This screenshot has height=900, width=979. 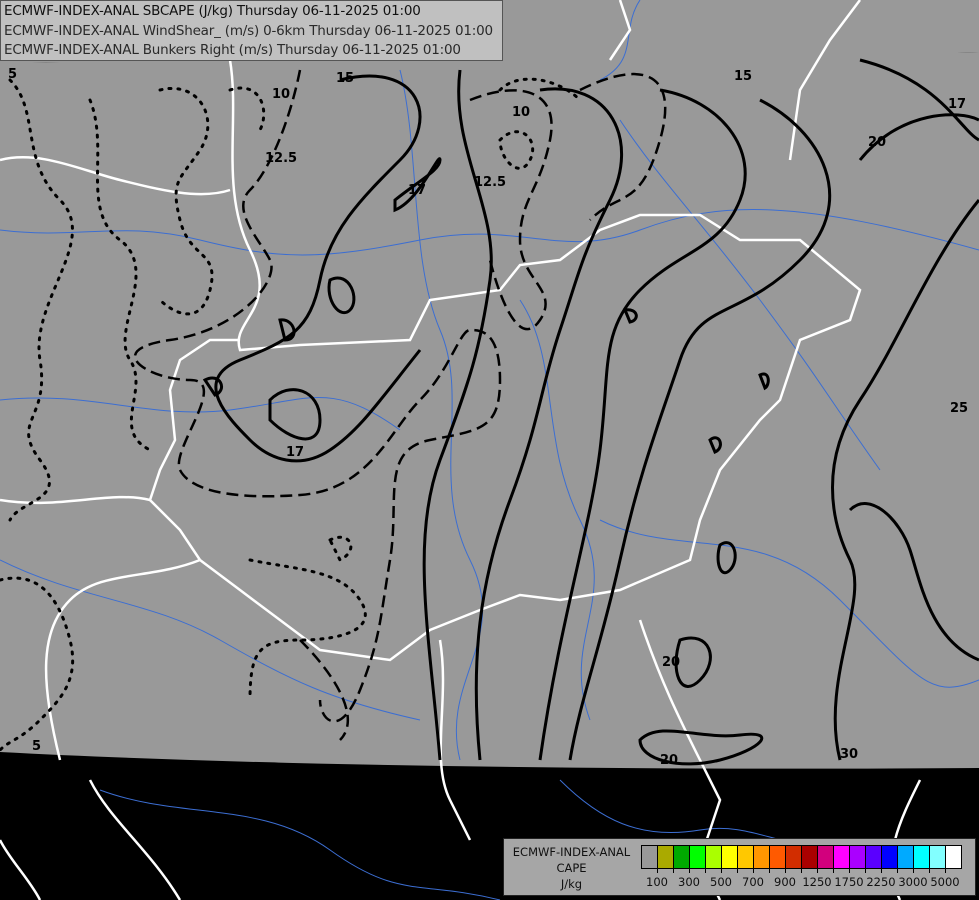 What do you see at coordinates (913, 882) in the screenshot?
I see `scale-label: 3000` at bounding box center [913, 882].